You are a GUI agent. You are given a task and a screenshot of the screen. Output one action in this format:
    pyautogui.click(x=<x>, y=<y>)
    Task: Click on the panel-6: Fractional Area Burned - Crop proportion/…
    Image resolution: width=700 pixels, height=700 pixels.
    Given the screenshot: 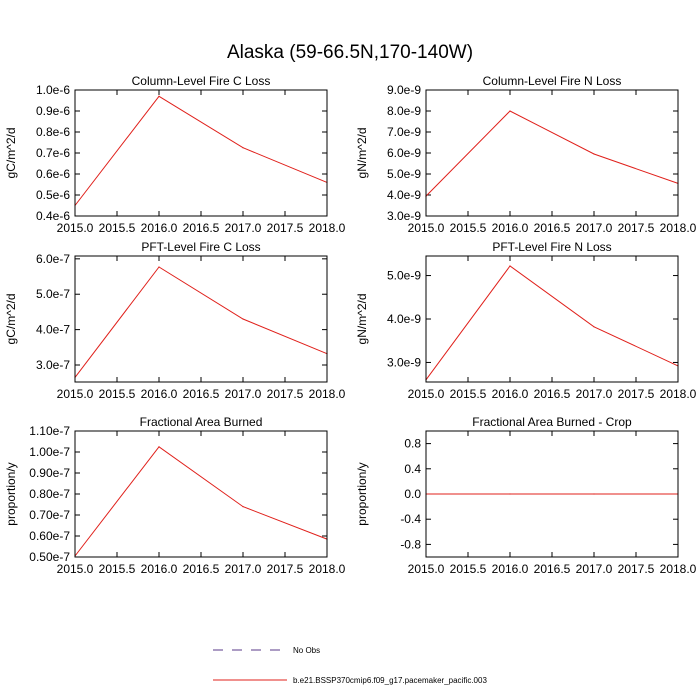 What is the action you would take?
    pyautogui.click(x=526, y=495)
    